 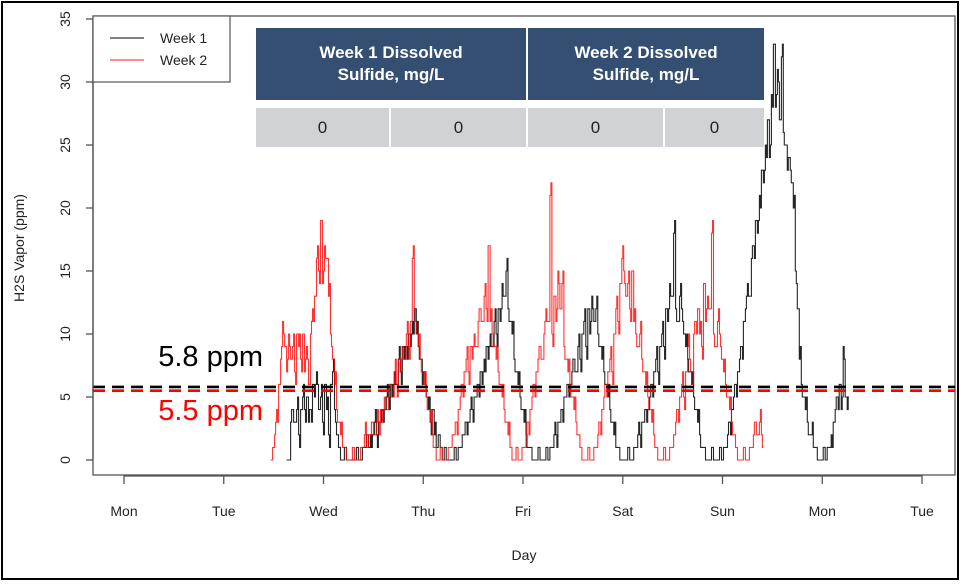 What do you see at coordinates (524, 389) in the screenshot?
I see `reference-lines` at bounding box center [524, 389].